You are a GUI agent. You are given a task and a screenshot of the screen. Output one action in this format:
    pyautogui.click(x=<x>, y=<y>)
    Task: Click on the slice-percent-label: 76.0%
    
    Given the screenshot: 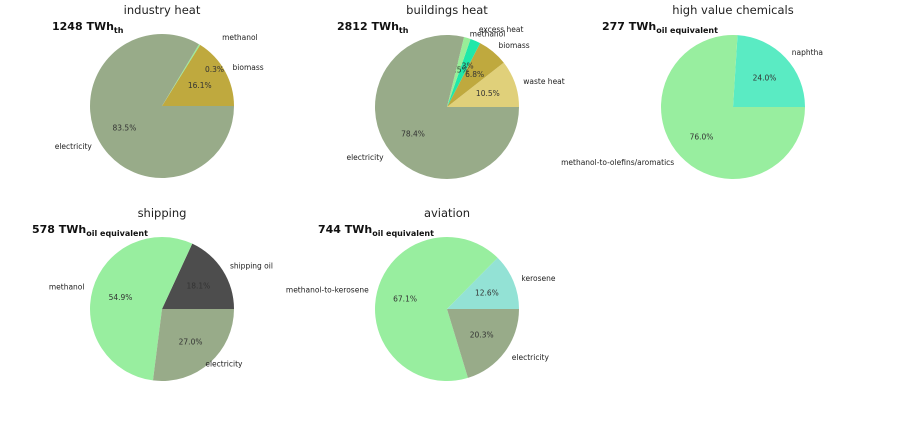 What is the action you would take?
    pyautogui.click(x=702, y=137)
    